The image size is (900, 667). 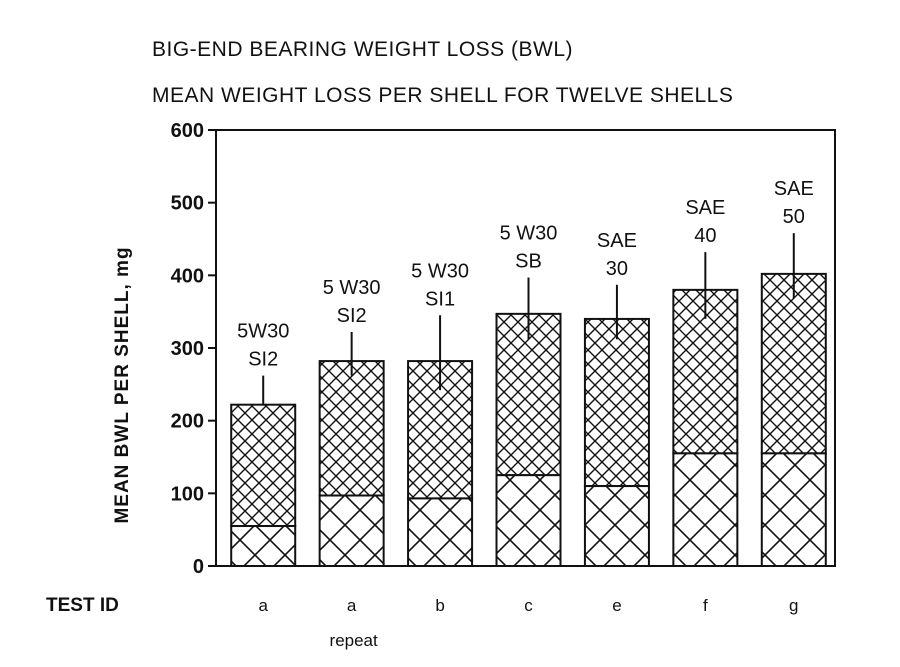 What do you see at coordinates (187, 131) in the screenshot?
I see `y-tick-label: 600` at bounding box center [187, 131].